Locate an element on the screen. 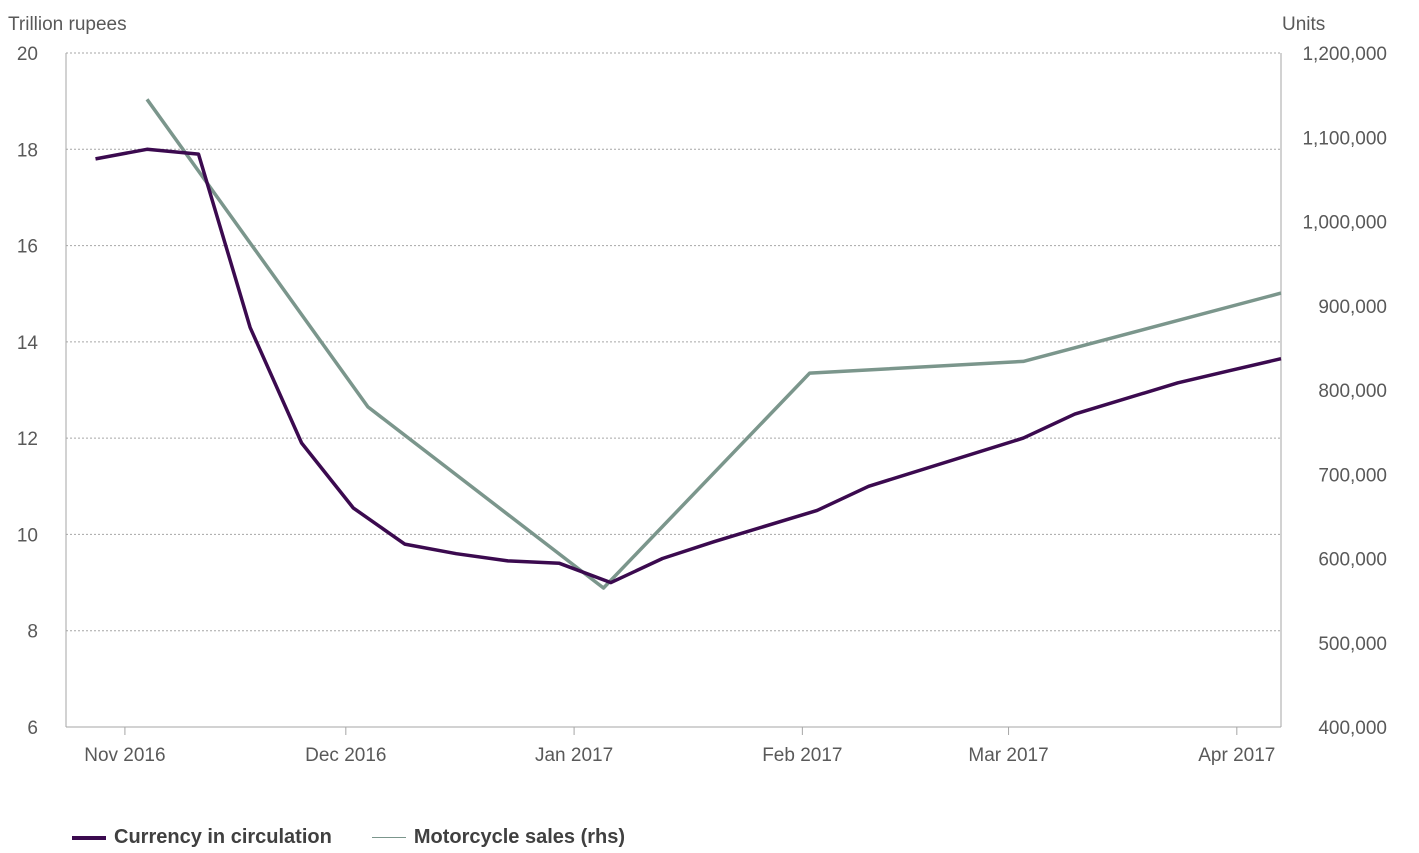 This screenshot has height=853, width=1419. right-tick-label: 1,200,000 is located at coordinates (1344, 54).